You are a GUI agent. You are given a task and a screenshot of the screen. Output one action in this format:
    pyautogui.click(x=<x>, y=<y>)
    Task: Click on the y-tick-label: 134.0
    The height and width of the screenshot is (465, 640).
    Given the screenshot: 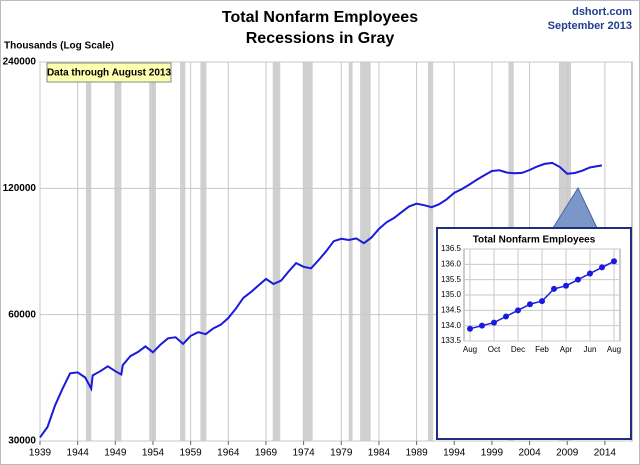 What is the action you would take?
    pyautogui.click(x=451, y=325)
    